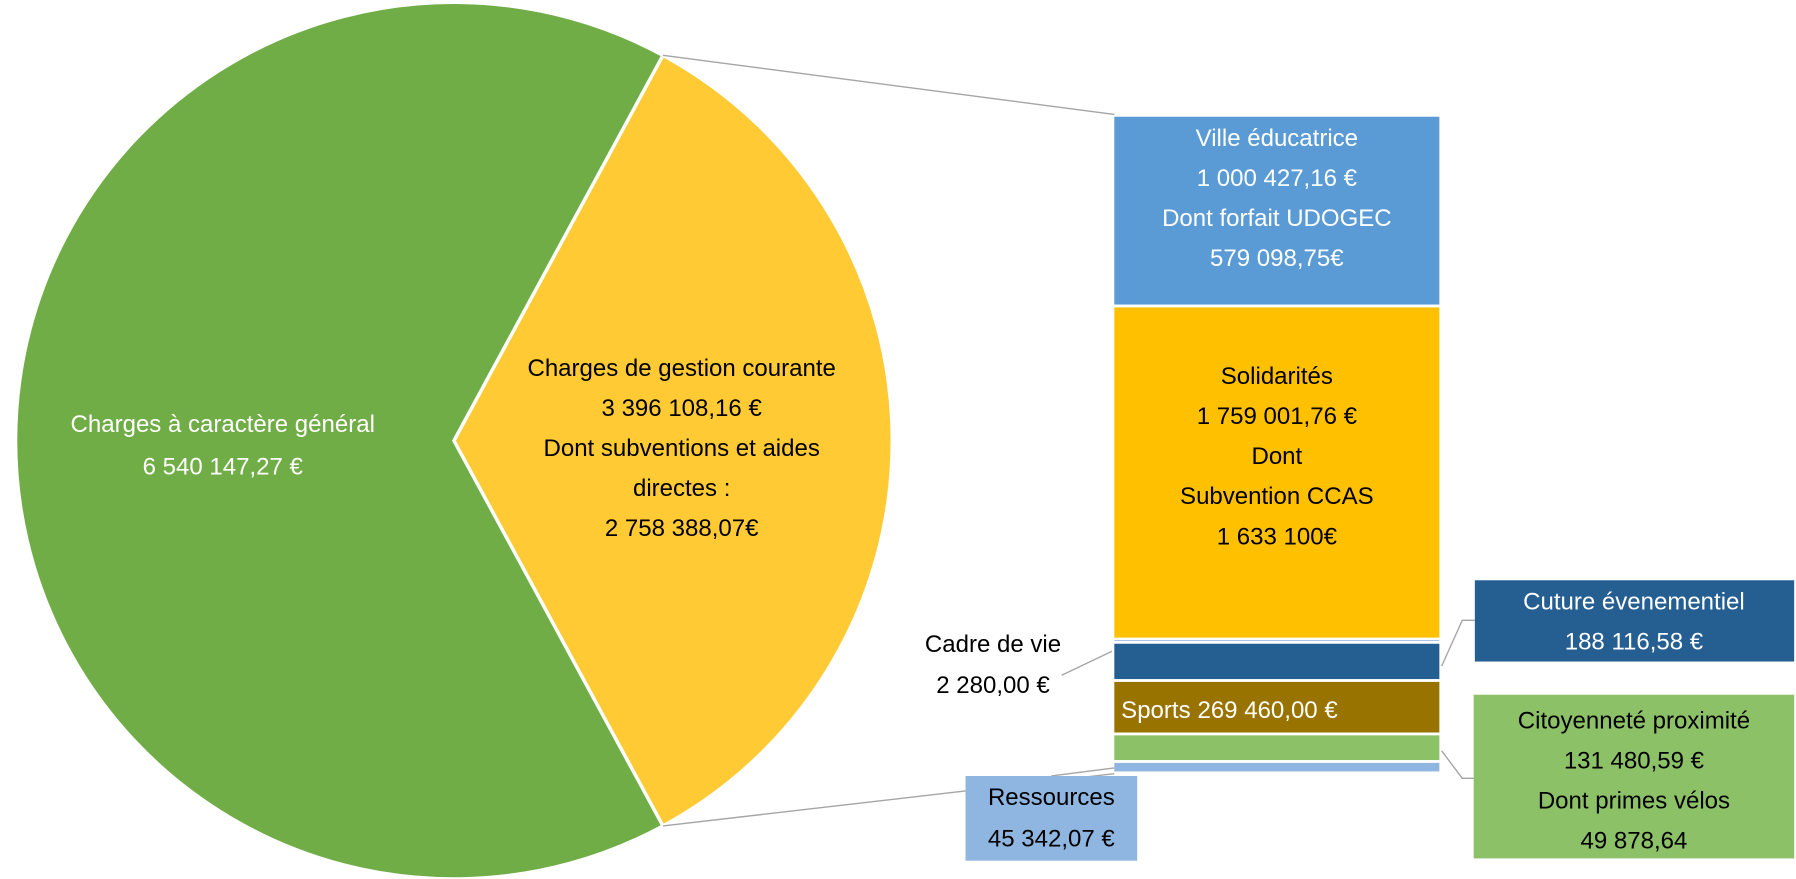 The image size is (1796, 879). Describe the element at coordinates (1634, 801) in the screenshot. I see `data-label: Dont primes vélos` at that location.